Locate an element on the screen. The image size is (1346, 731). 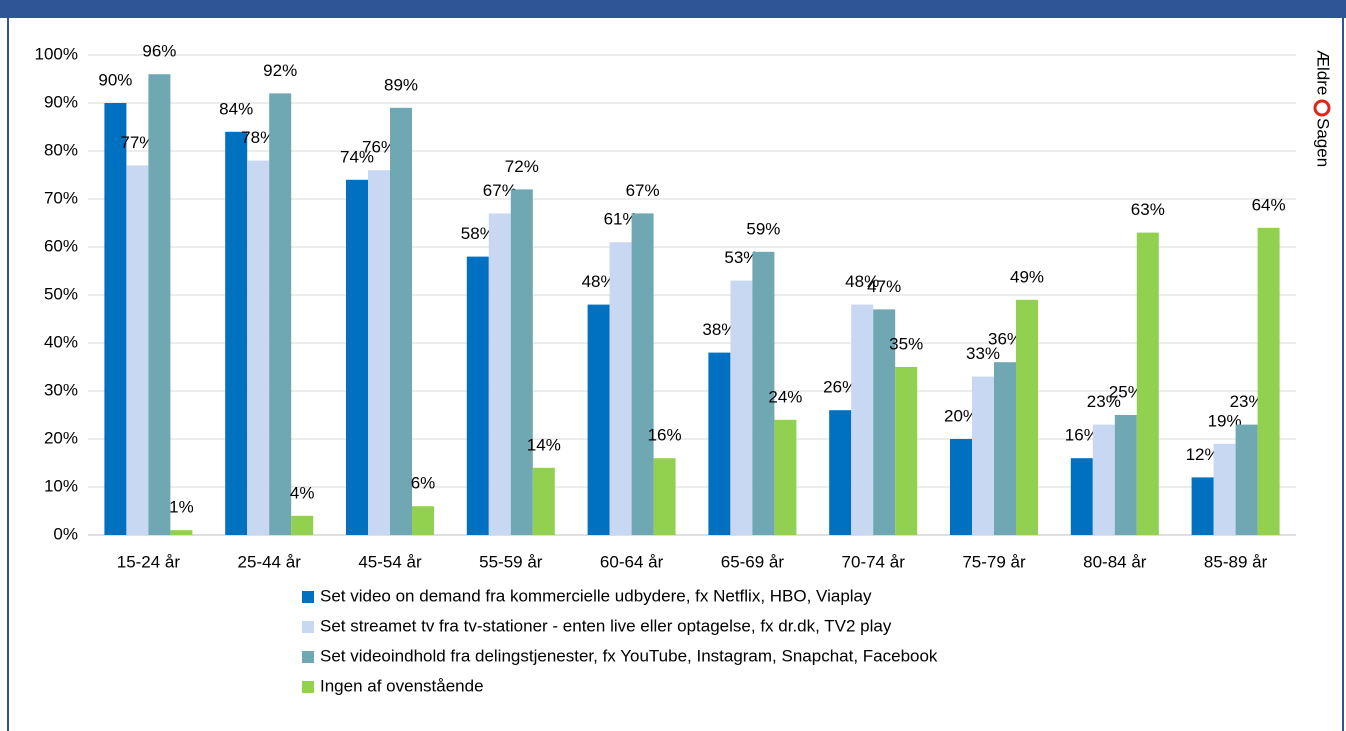
y-tick-label: 80% is located at coordinates (61, 149).